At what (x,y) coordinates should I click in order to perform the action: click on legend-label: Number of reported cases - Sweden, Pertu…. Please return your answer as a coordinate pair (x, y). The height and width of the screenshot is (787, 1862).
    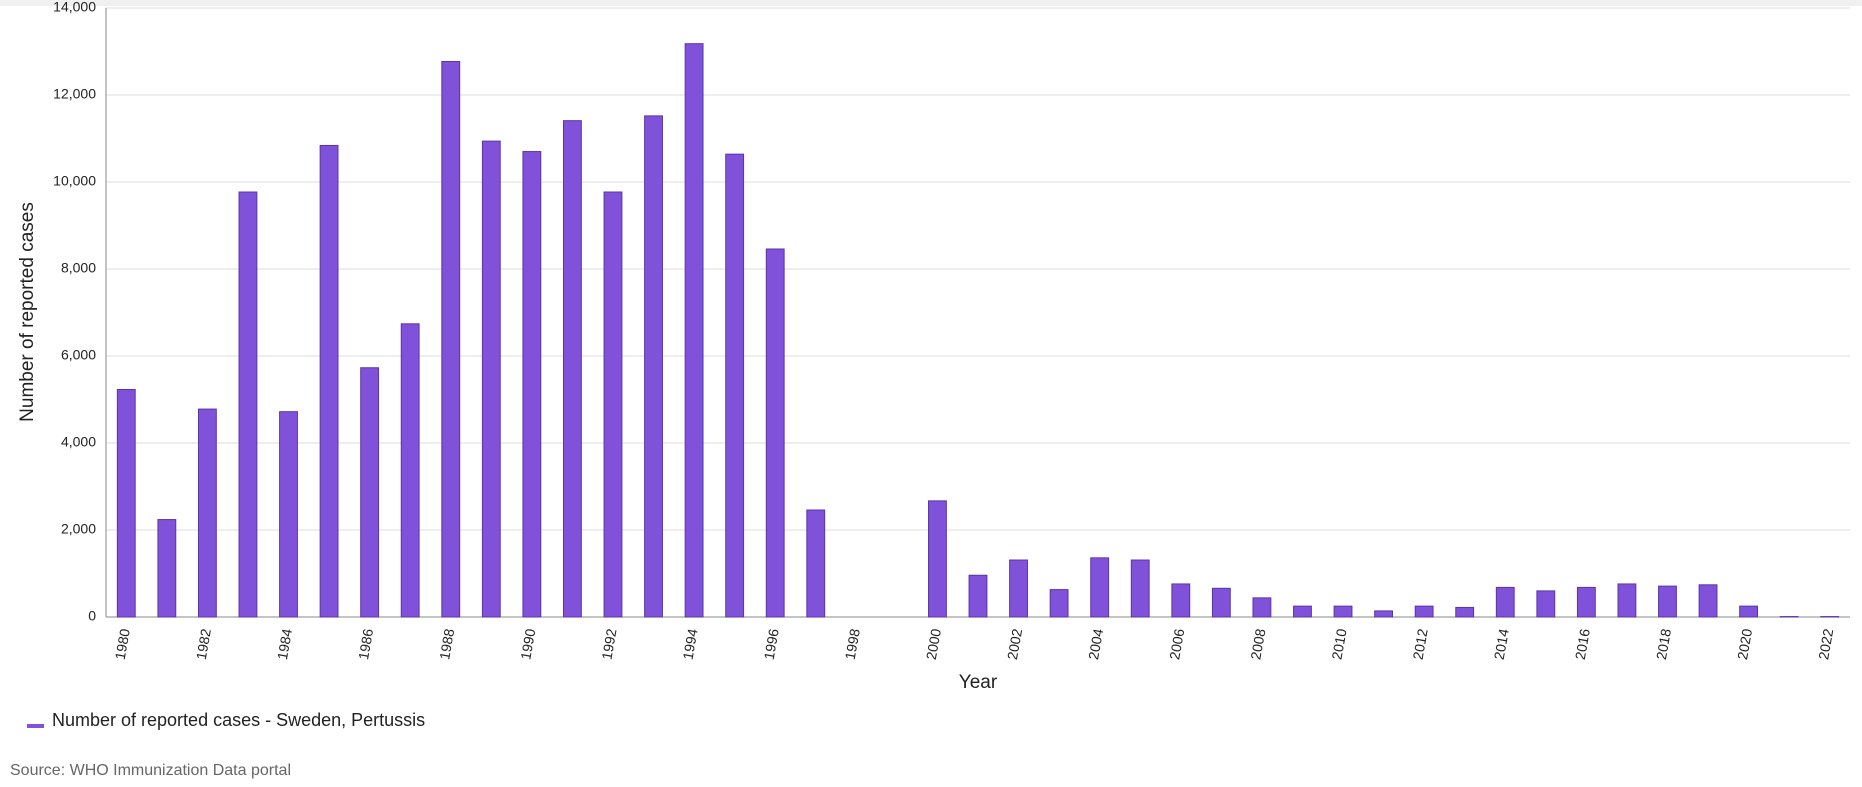
    Looking at the image, I should click on (238, 720).